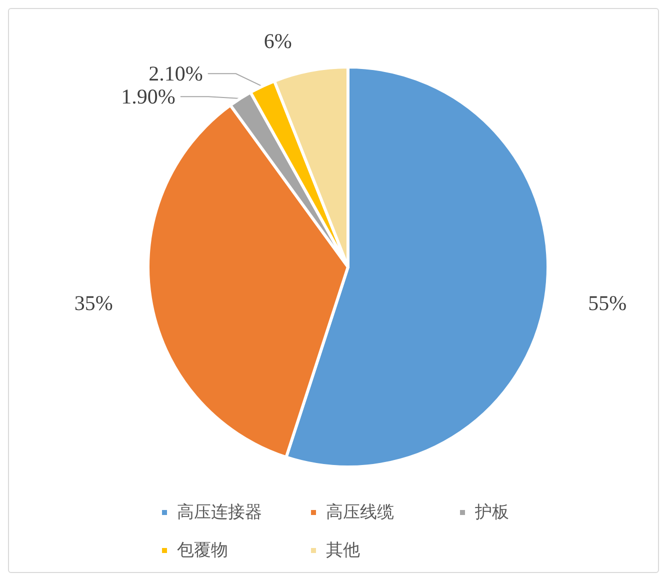 The height and width of the screenshot is (581, 667). What do you see at coordinates (175, 74) in the screenshot?
I see `data-label: 2.10%` at bounding box center [175, 74].